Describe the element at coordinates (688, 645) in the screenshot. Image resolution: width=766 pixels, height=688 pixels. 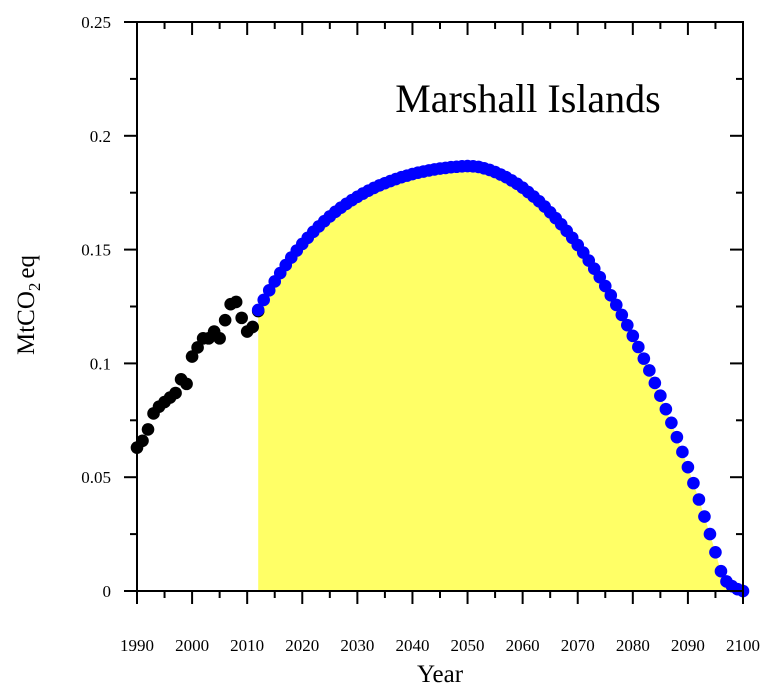
I see `x-tick-label: 2090` at that location.